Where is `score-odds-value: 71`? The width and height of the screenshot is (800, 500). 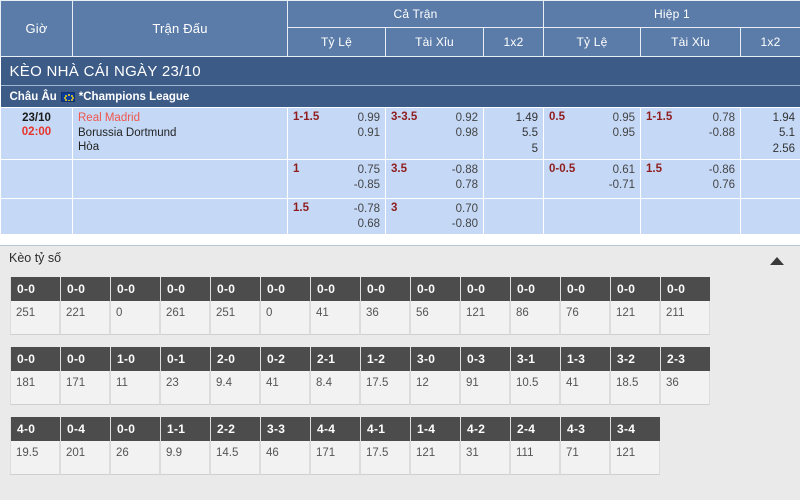 score-odds-value: 71 is located at coordinates (572, 453).